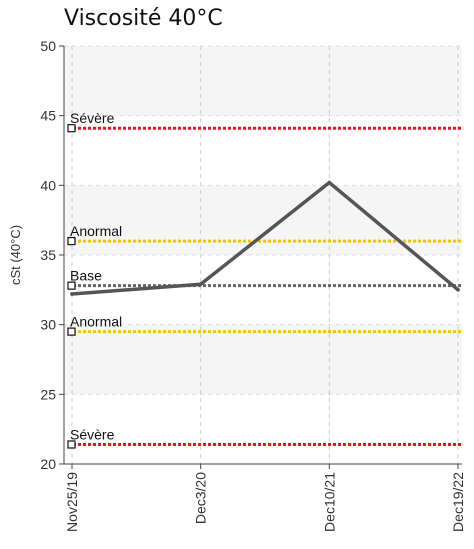 This screenshot has height=549, width=474. Describe the element at coordinates (48, 46) in the screenshot. I see `y-tick-label: 50` at that location.